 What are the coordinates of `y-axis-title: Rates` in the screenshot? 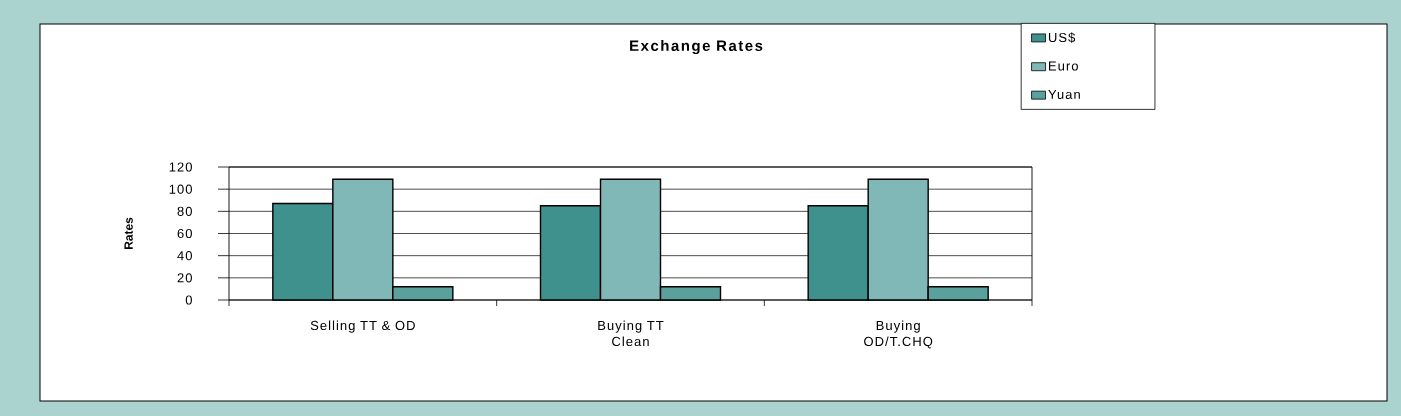 It's located at (128, 233).